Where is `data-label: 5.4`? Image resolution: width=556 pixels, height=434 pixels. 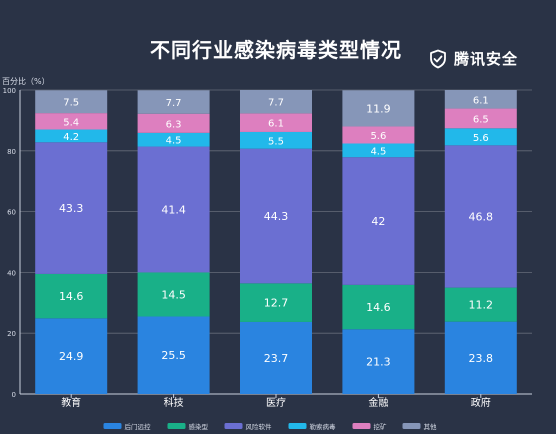
data-label: 5.4 is located at coordinates (71, 122).